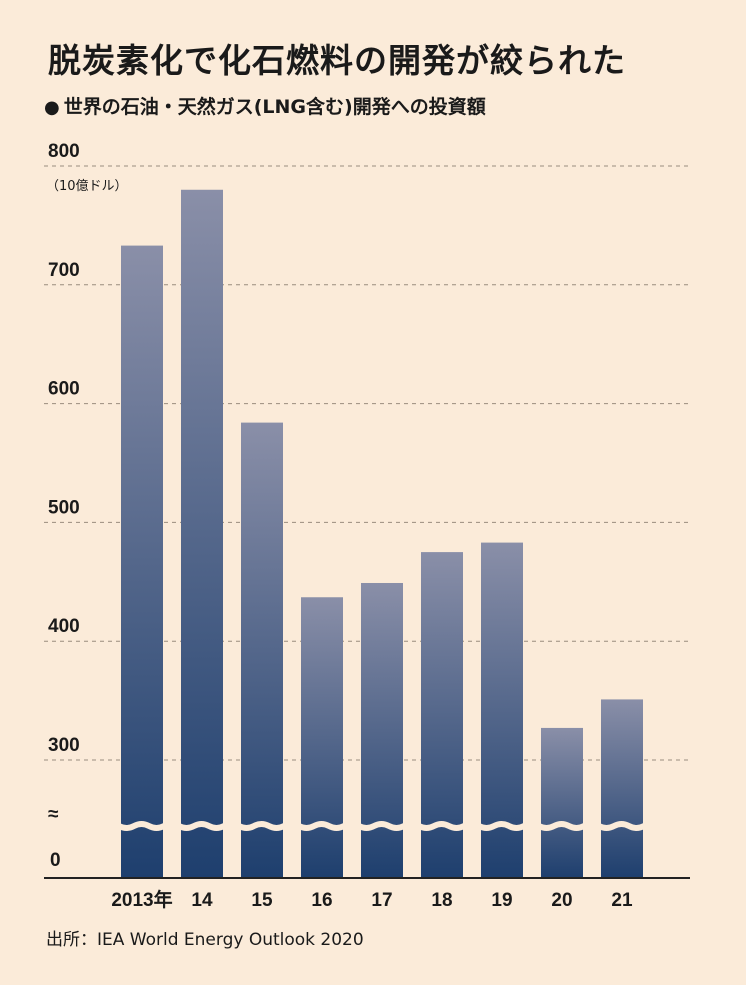 Image resolution: width=746 pixels, height=985 pixels. Describe the element at coordinates (64, 151) in the screenshot. I see `y-tick-label: 800` at that location.